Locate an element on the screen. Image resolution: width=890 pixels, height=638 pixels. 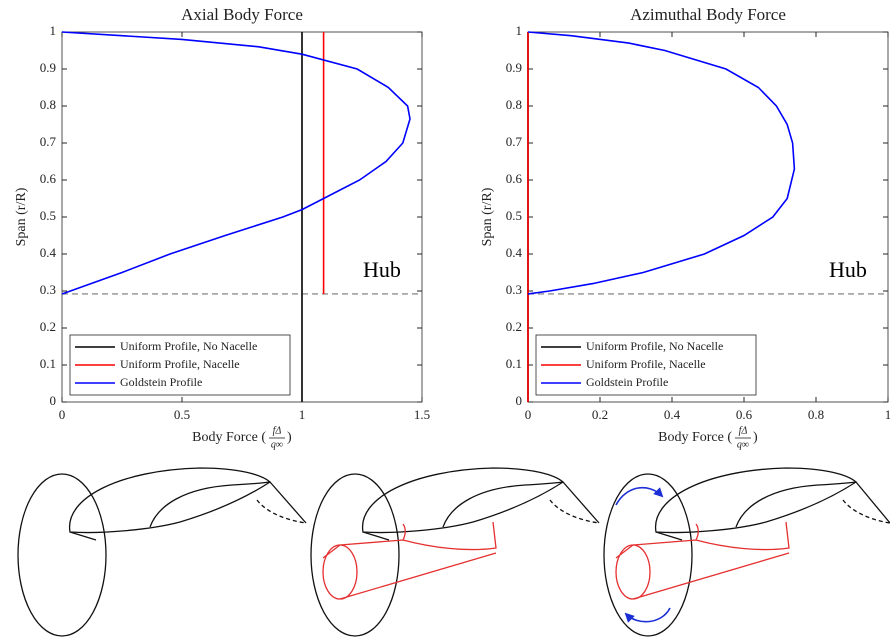
series-line is located at coordinates (661, 163).